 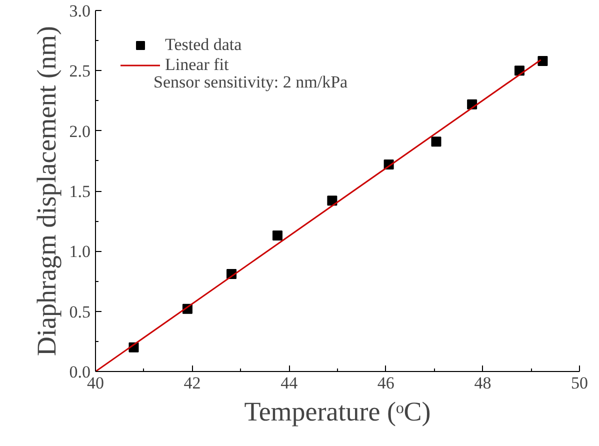 I want to click on y-tick-label: 0.5, so click(x=79, y=312).